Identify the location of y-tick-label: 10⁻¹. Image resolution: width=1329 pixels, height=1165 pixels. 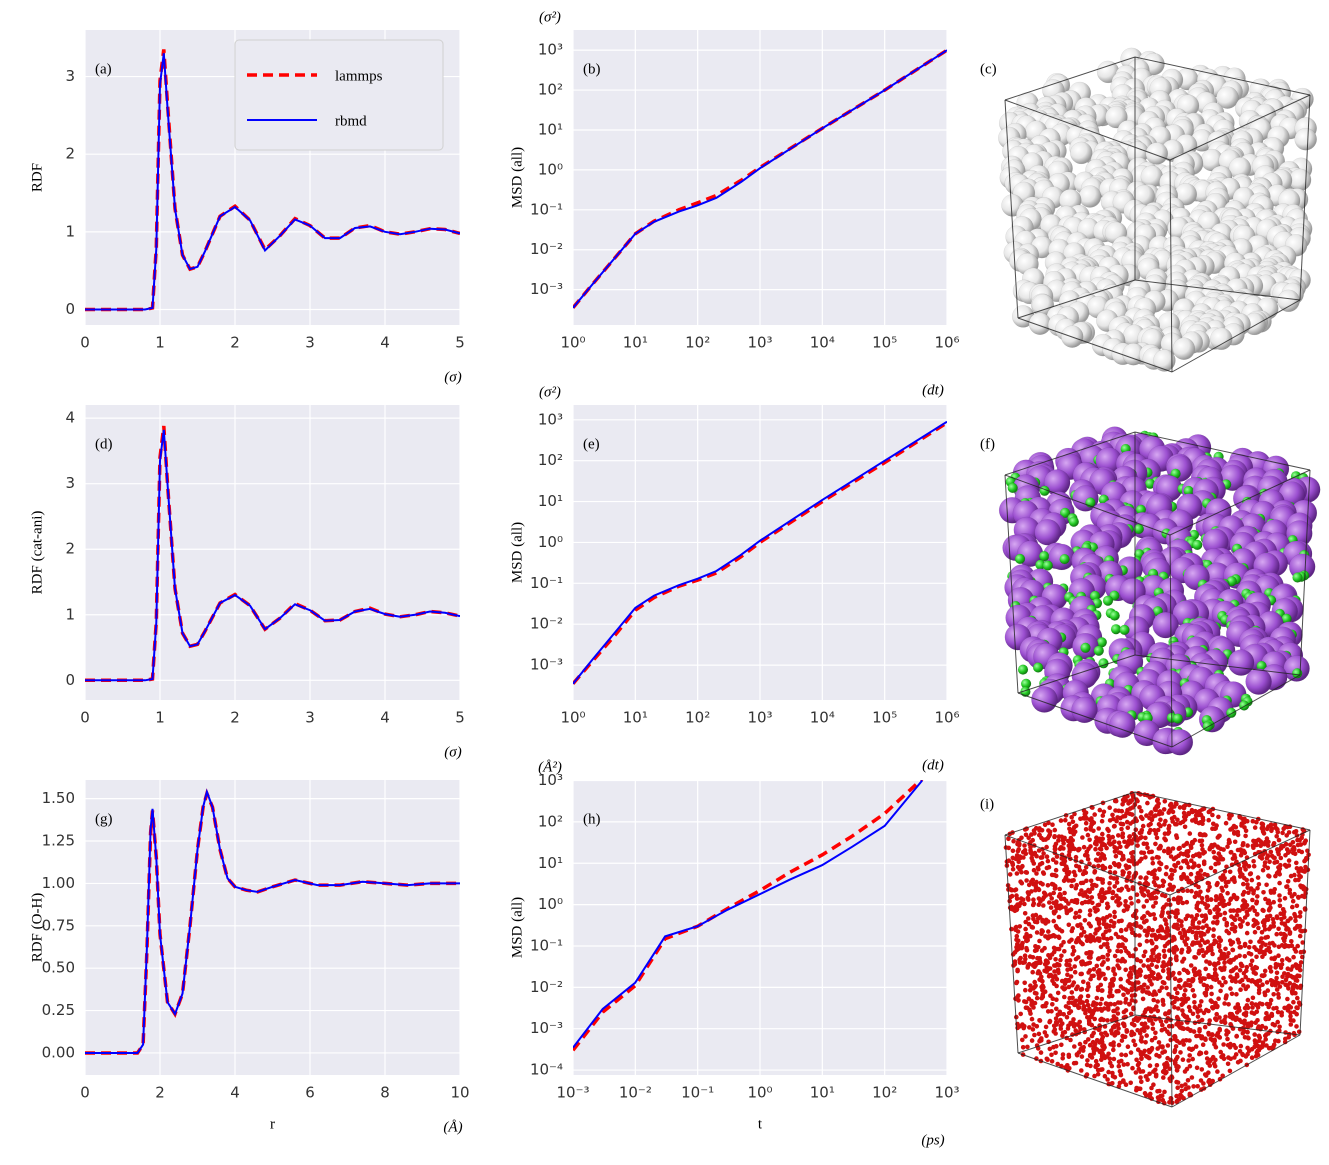
(546, 945).